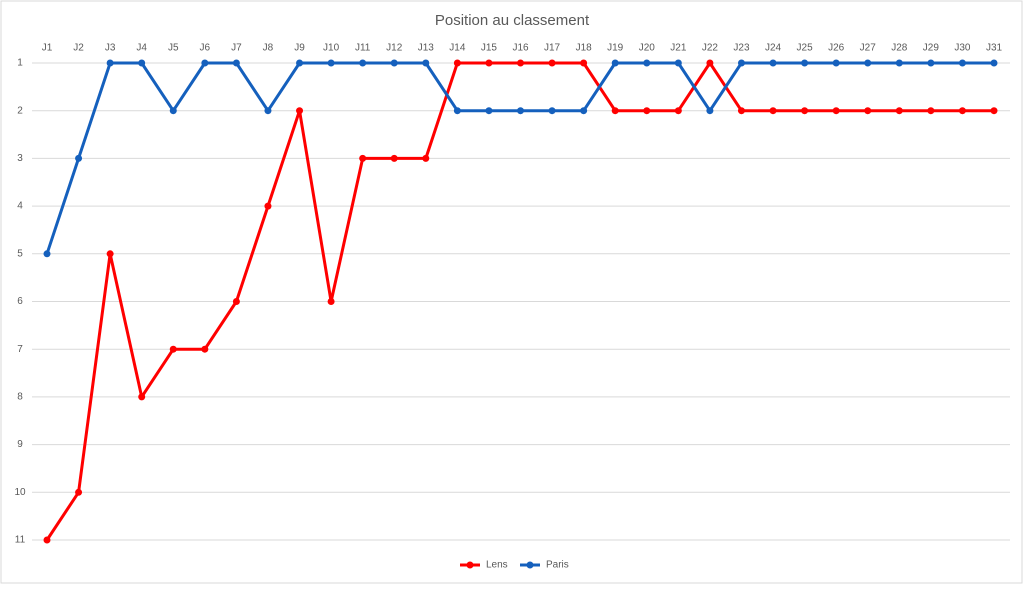 The image size is (1024, 599). I want to click on y-tick-label: 9, so click(20, 444).